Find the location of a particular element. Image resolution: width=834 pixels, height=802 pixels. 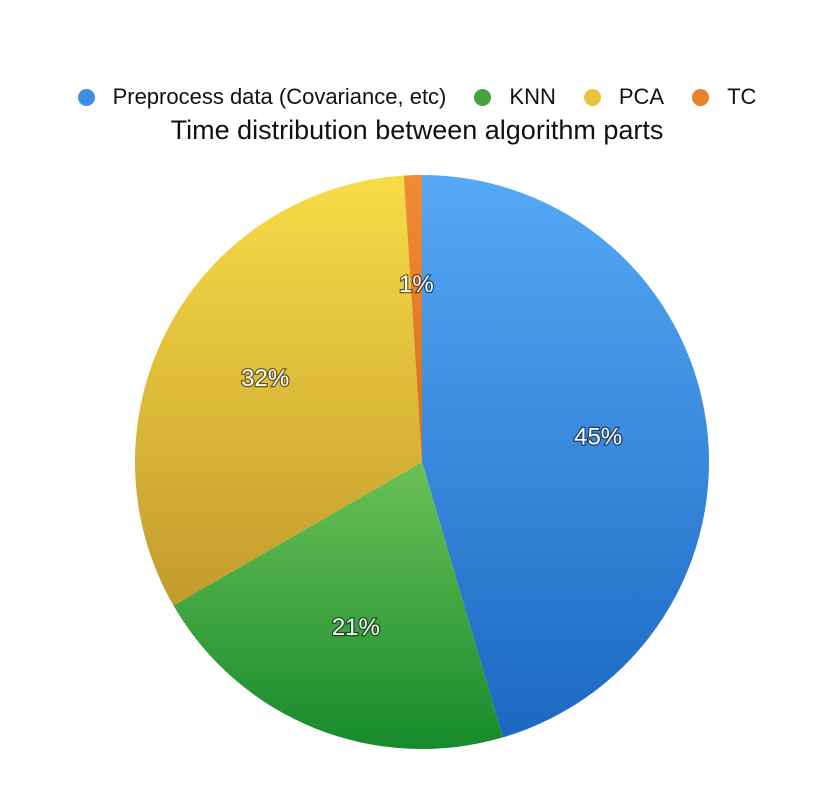

legend-label-knn: KNN is located at coordinates (532, 96).